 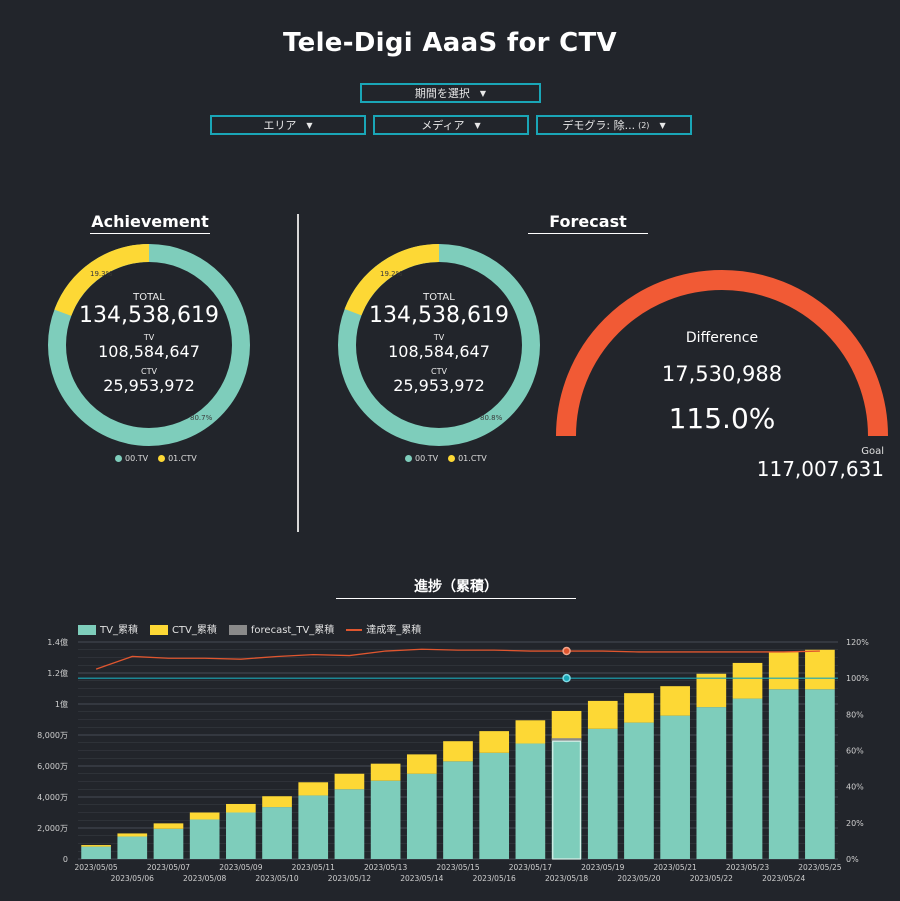 What do you see at coordinates (602, 867) in the screenshot?
I see `x-tick-label: 2023/05/19` at bounding box center [602, 867].